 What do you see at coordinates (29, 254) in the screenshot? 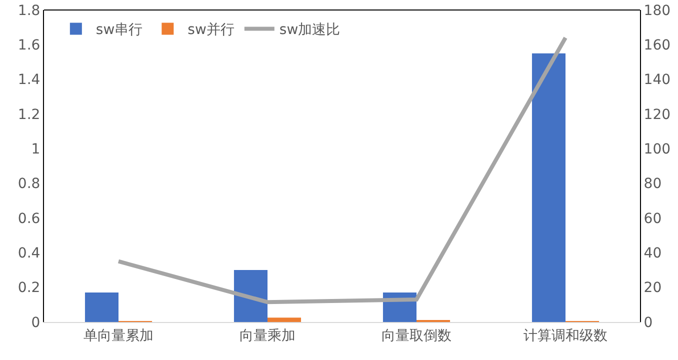
I see `y-tick-label: 0.4` at bounding box center [29, 254].